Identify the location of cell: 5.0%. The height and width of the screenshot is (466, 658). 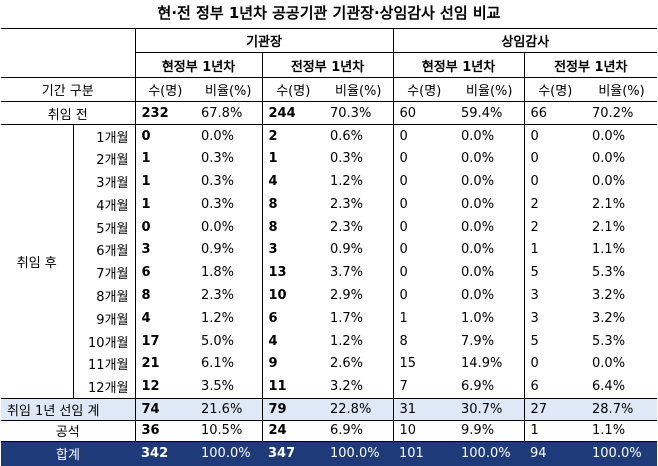
(218, 341).